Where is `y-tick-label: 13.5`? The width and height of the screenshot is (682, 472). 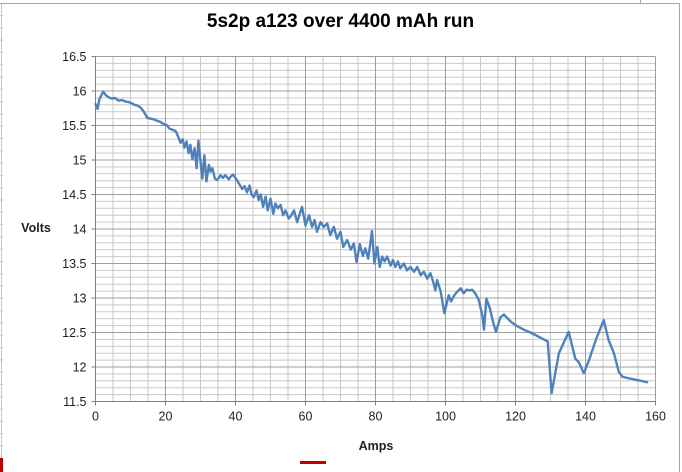
y-tick-label: 13.5 is located at coordinates (74, 264).